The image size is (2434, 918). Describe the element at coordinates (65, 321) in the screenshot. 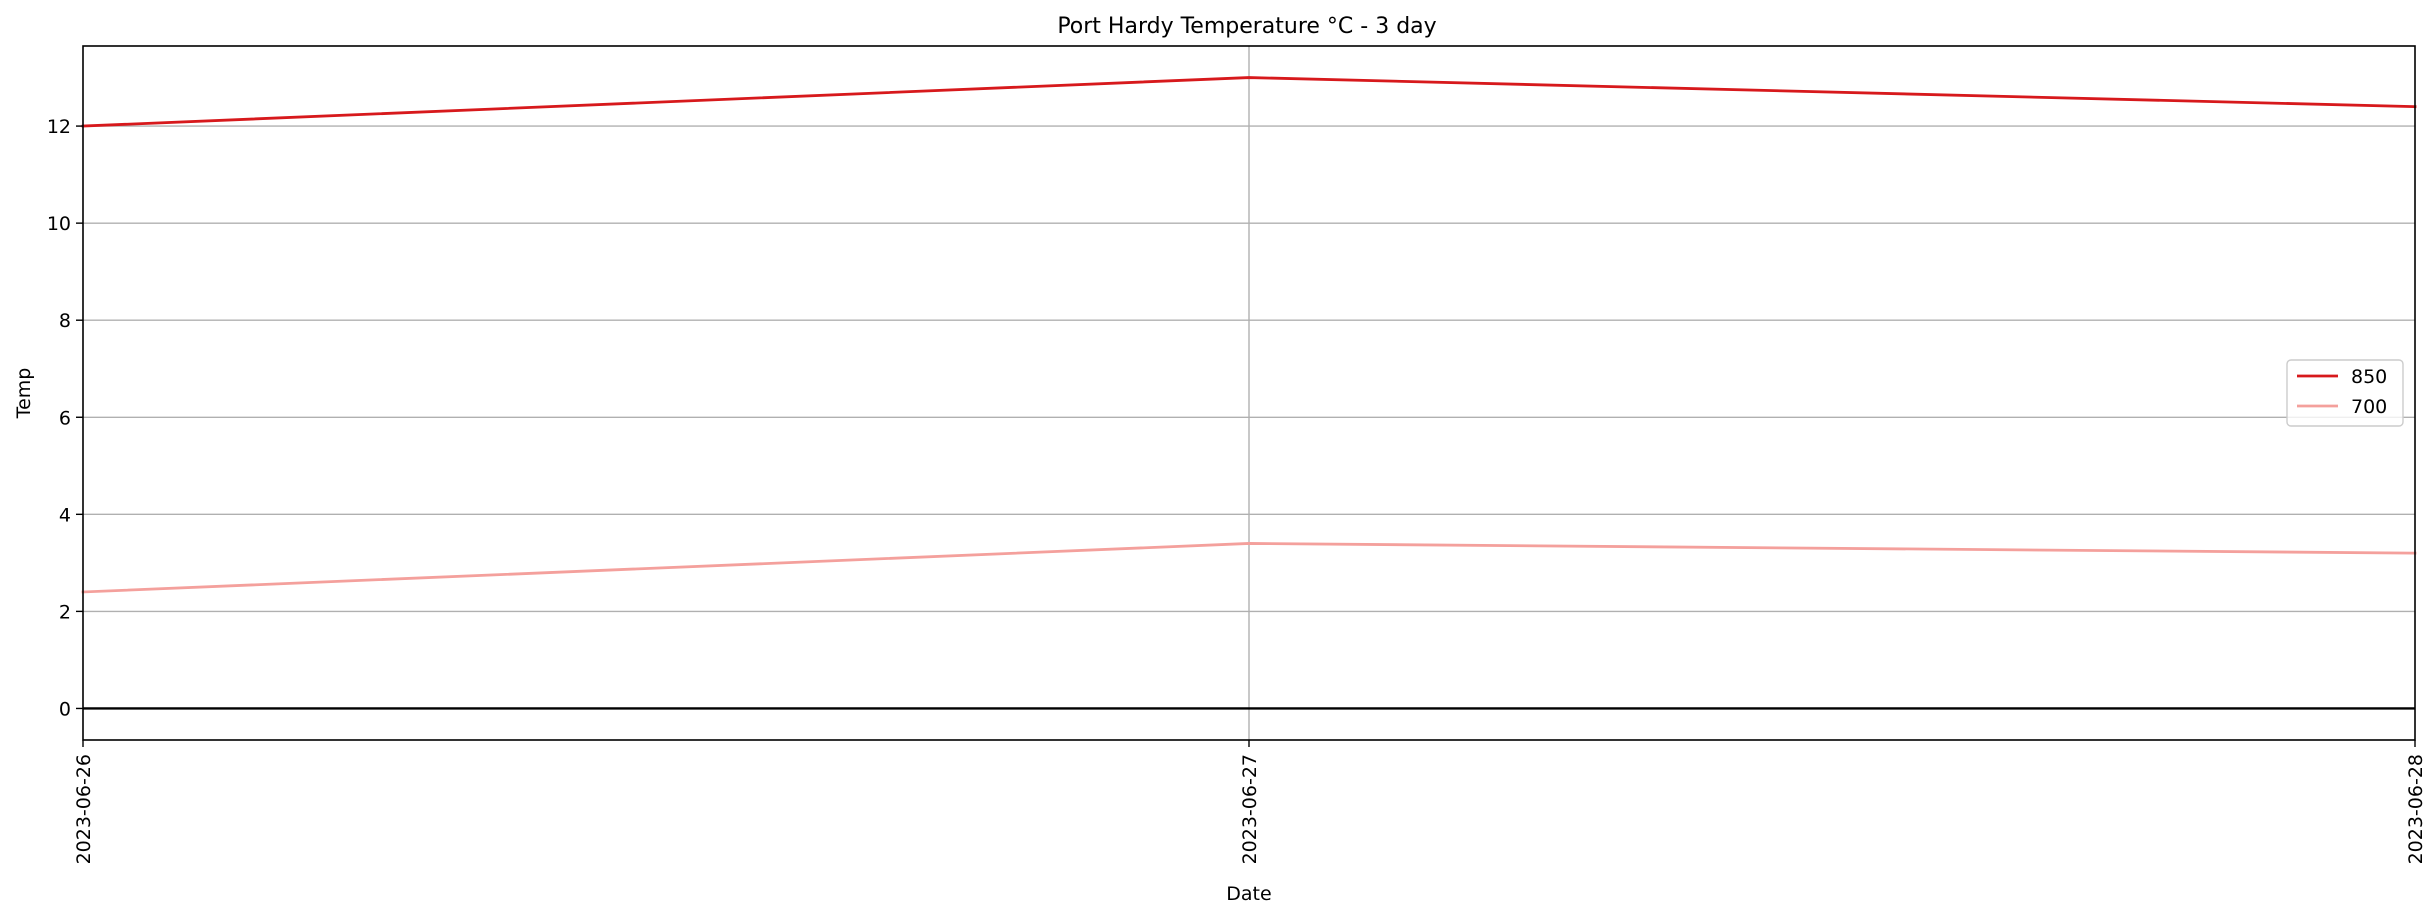

I see `y-tick-label: 8` at that location.